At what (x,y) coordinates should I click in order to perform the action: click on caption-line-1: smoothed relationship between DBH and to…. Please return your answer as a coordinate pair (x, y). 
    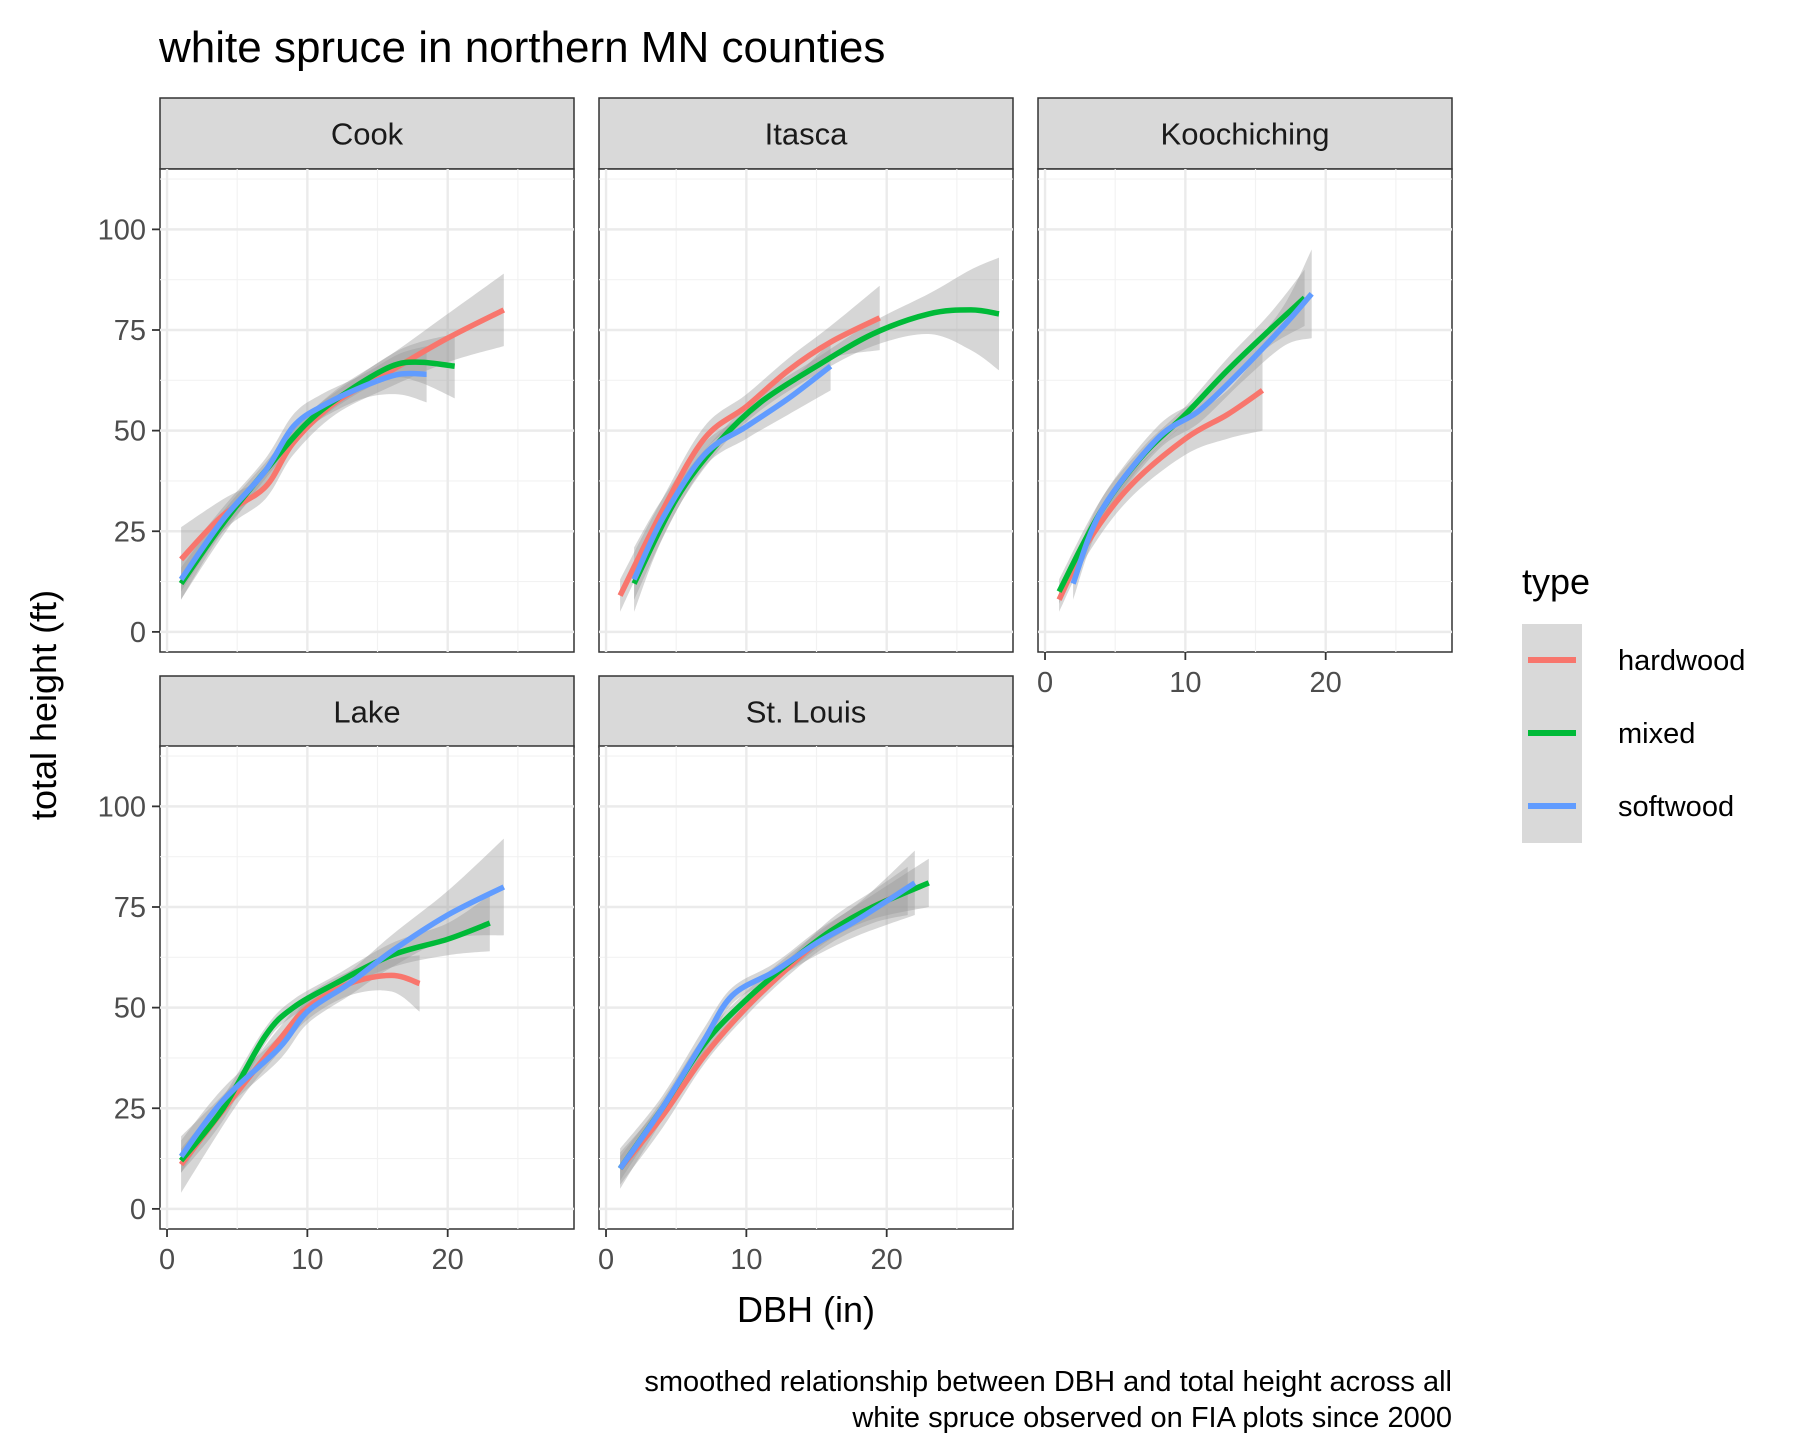
    Looking at the image, I should click on (1048, 1382).